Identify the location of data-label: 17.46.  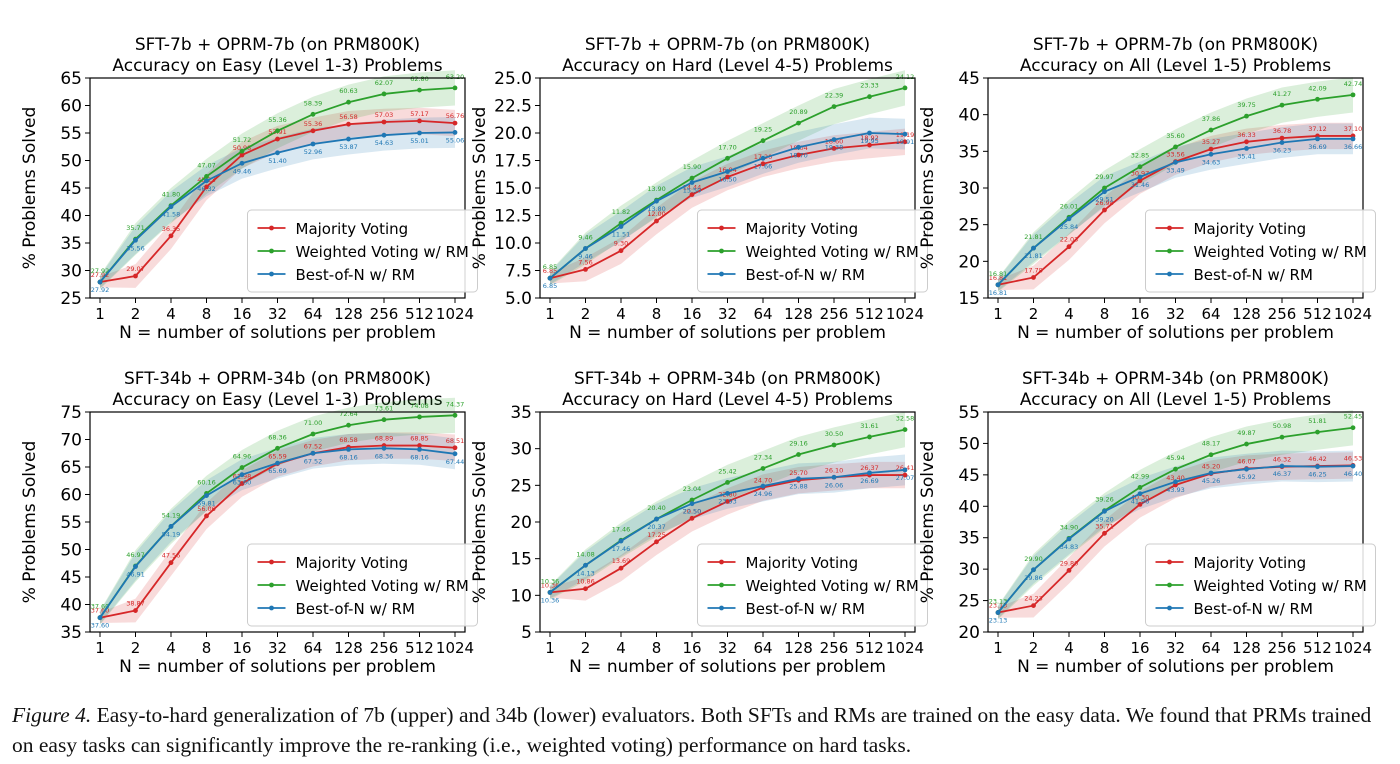
(621, 549).